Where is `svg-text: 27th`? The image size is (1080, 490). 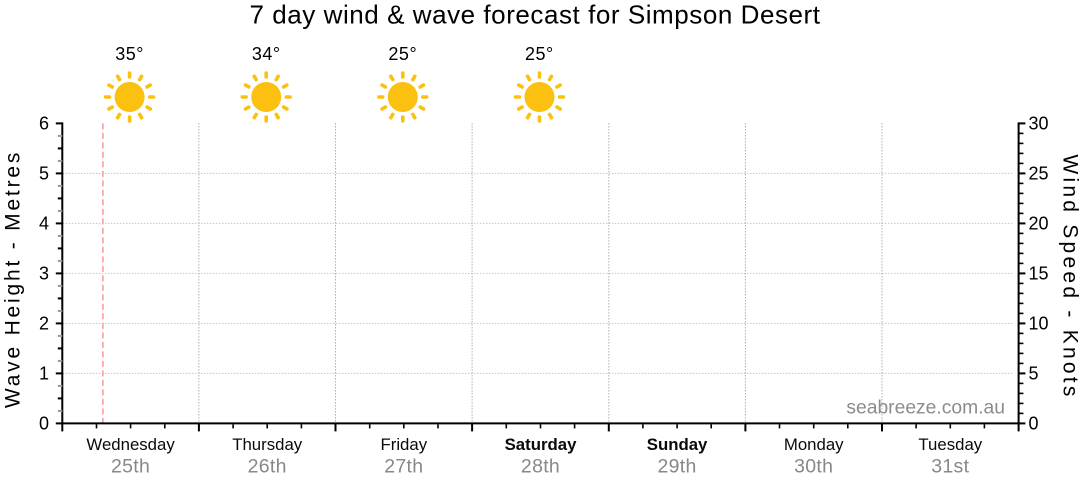 svg-text: 27th is located at coordinates (403, 467).